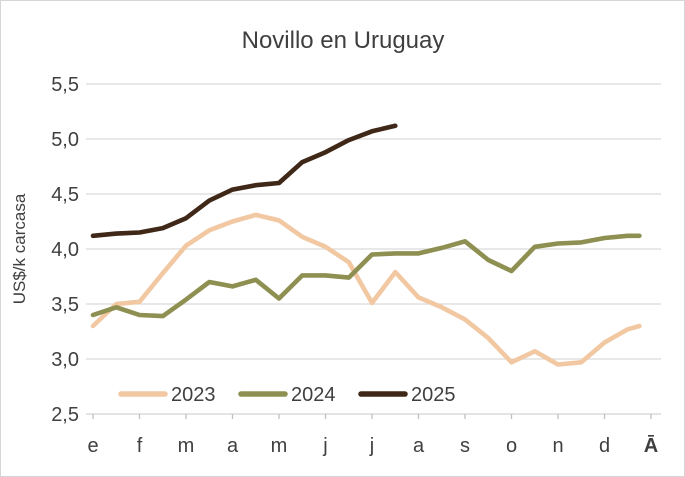 The image size is (685, 477). What do you see at coordinates (65, 415) in the screenshot?
I see `y-tick-label: 2,5` at bounding box center [65, 415].